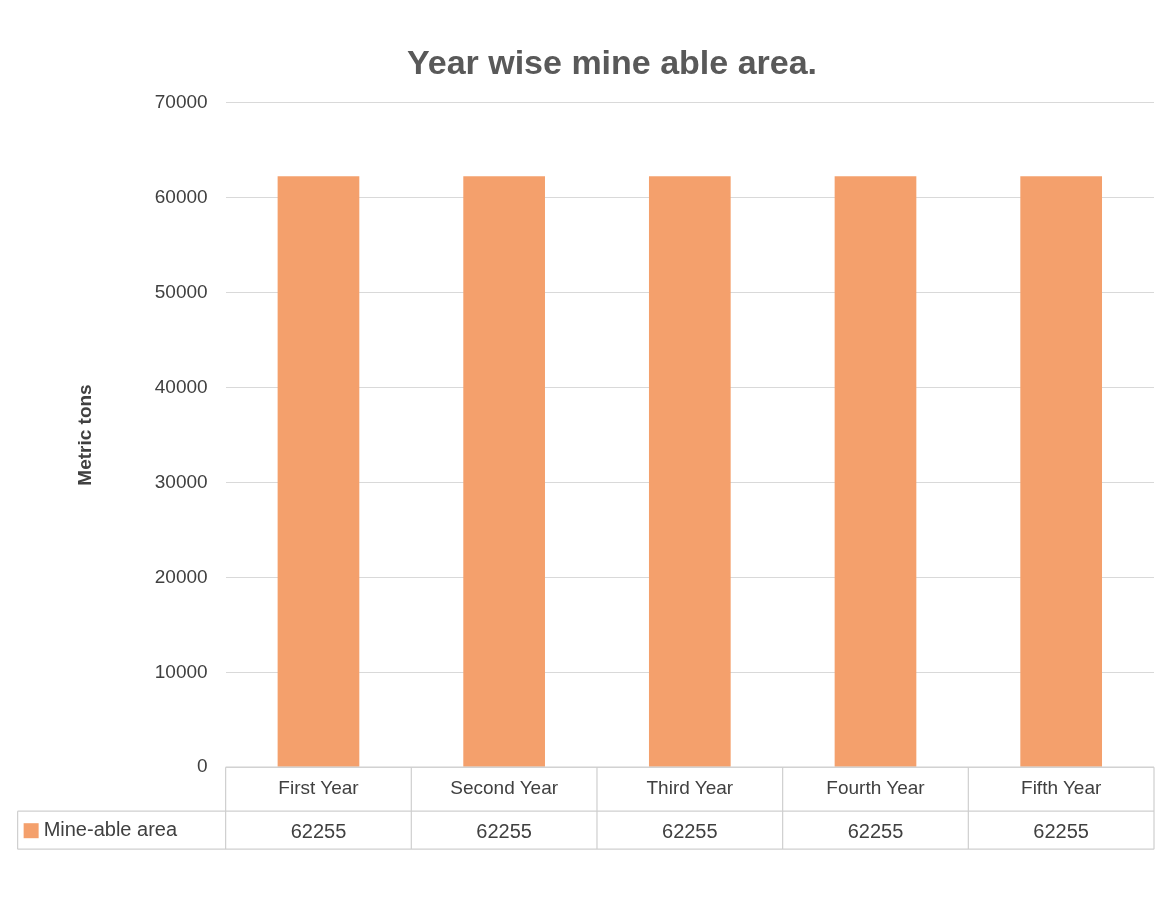 The width and height of the screenshot is (1168, 898). Describe the element at coordinates (690, 787) in the screenshot. I see `x-tick-label: Third Year` at that location.